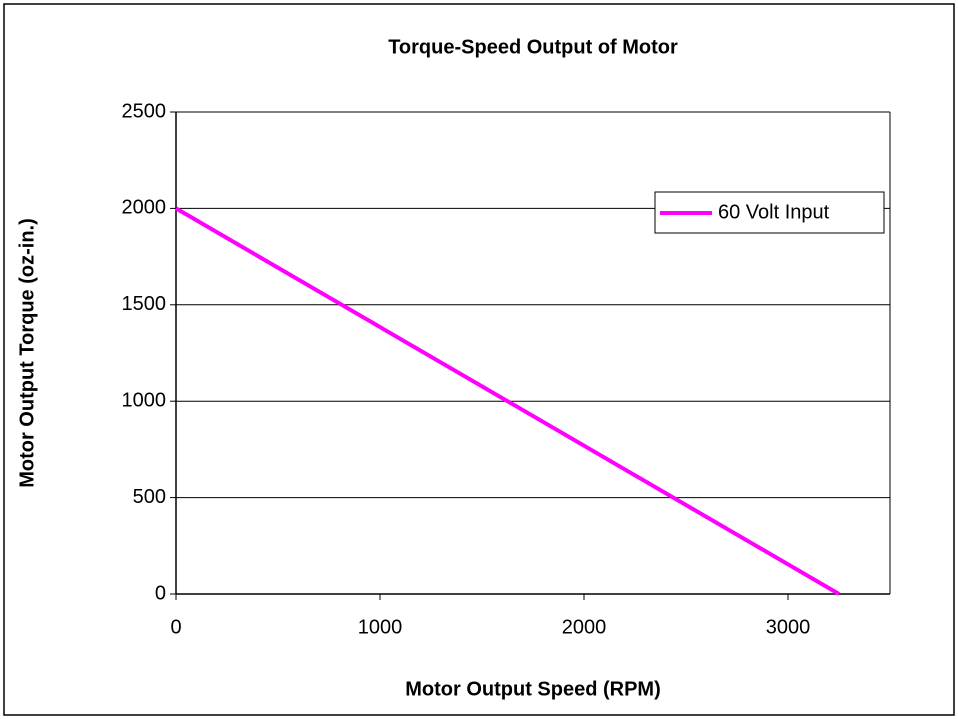 The height and width of the screenshot is (719, 958). I want to click on y-tick-label: 1500, so click(144, 304).